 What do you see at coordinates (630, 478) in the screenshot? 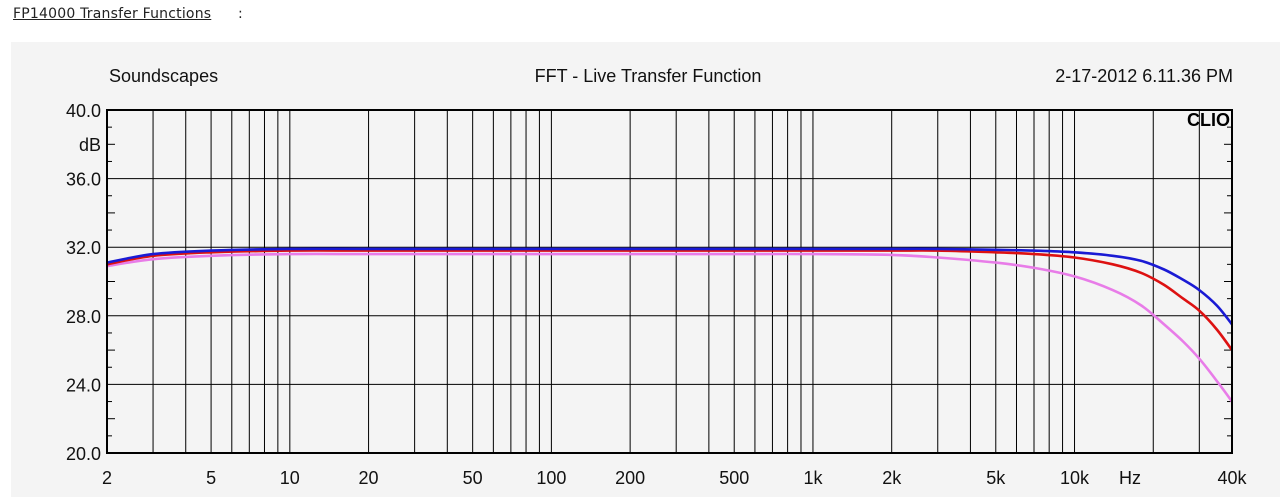
I see `x-tick-label: 200` at bounding box center [630, 478].